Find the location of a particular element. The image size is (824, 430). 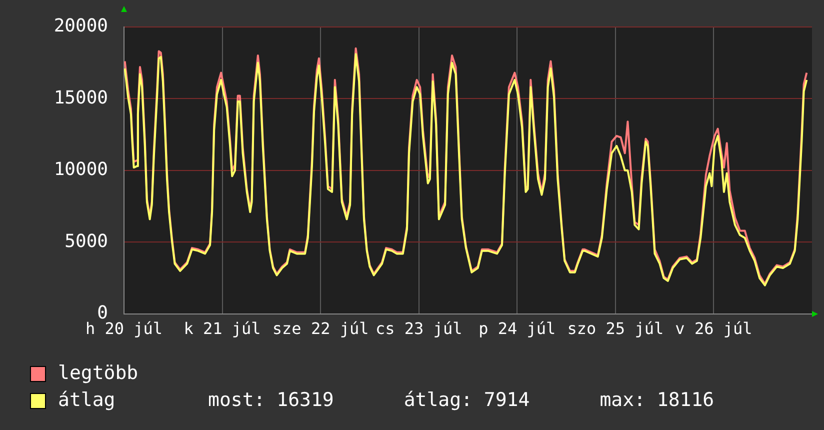

x-tick-label: szo 25 júl is located at coordinates (615, 328).